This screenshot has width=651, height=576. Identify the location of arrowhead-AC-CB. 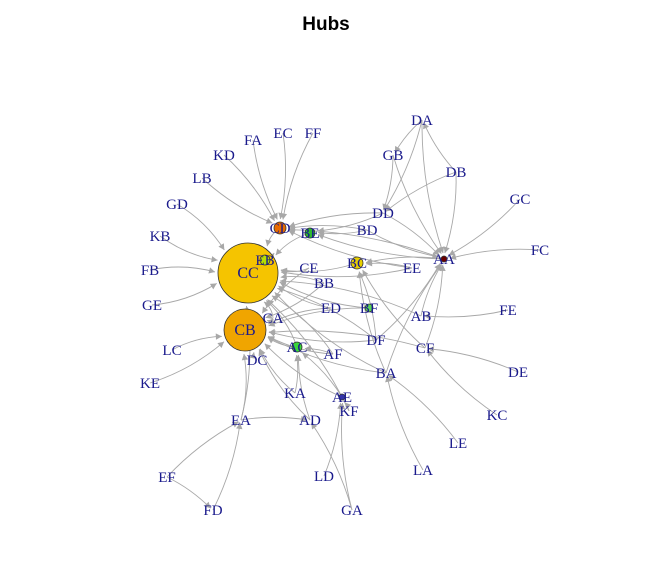
(271, 340).